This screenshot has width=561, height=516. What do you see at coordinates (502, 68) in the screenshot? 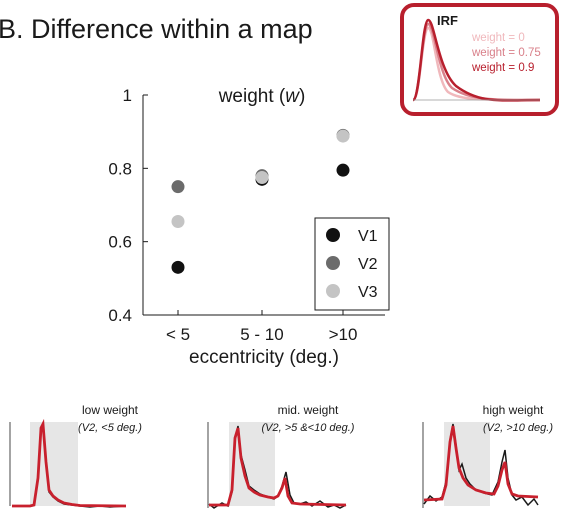
I see `inset-entry-2: weight = 0.9` at bounding box center [502, 68].